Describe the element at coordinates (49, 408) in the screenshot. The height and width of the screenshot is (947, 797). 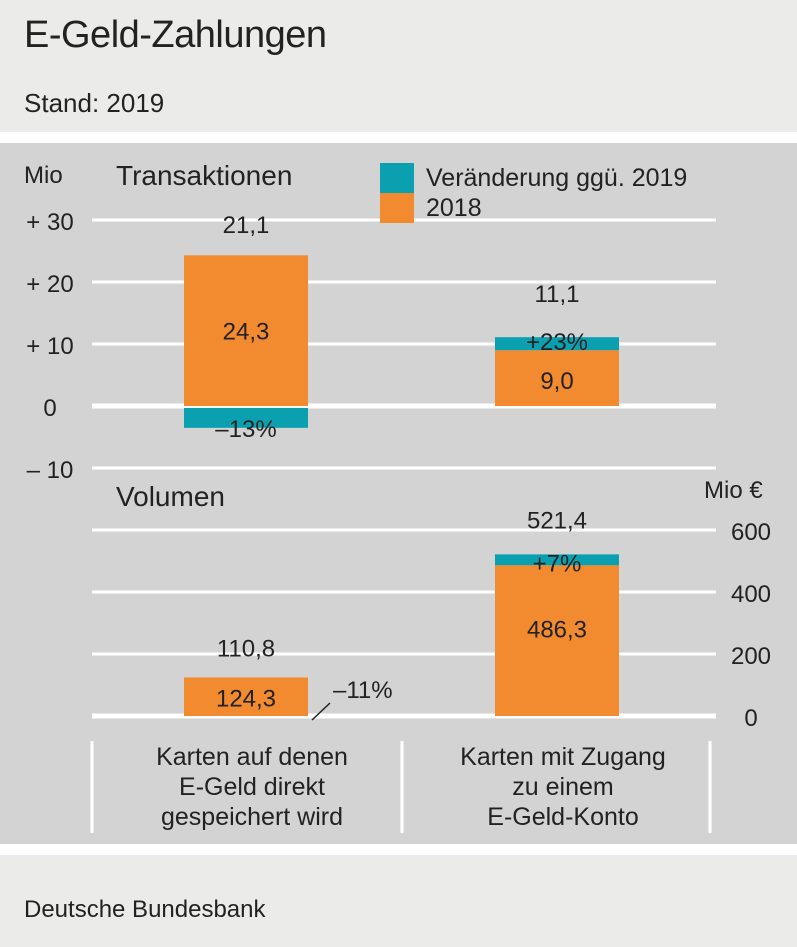
I see `y-tick-label-top: 0` at that location.